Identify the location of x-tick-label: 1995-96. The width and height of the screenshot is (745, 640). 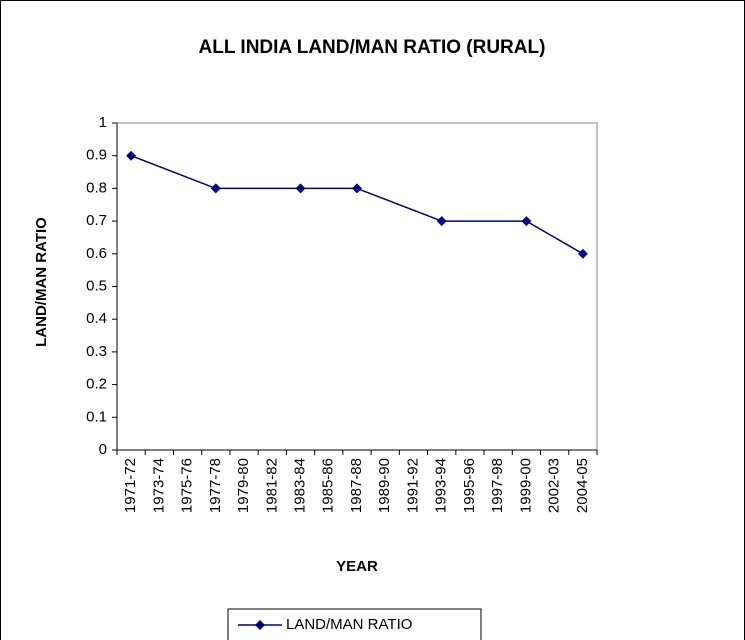
(469, 485).